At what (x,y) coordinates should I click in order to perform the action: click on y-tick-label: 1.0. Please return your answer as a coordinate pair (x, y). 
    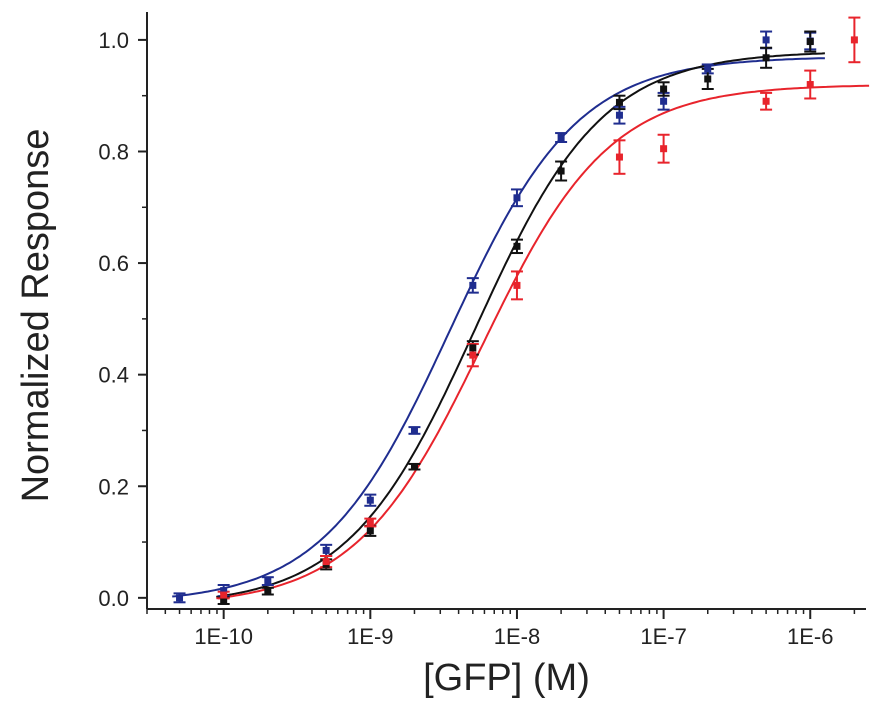
    Looking at the image, I should click on (113, 40).